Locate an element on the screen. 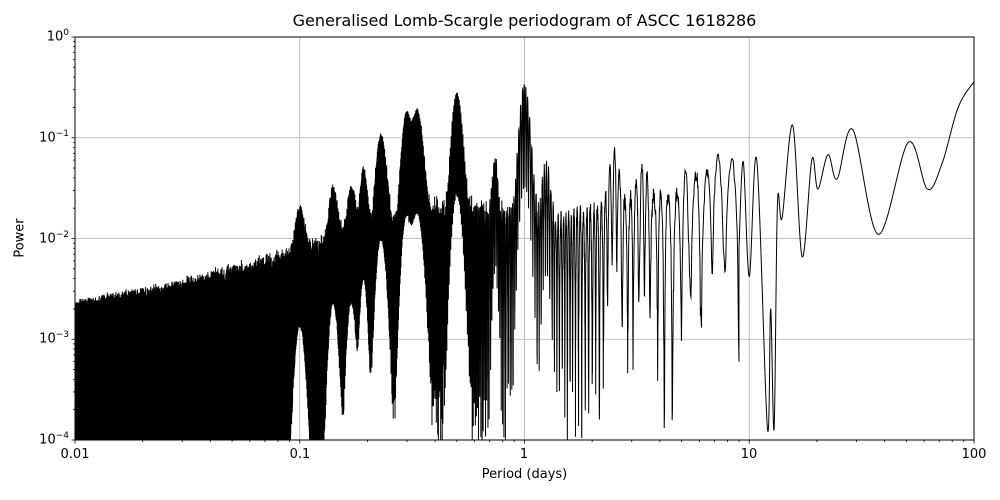 The width and height of the screenshot is (1000, 500). y-tick-label-1e-1: 10⁻¹ is located at coordinates (54, 137).